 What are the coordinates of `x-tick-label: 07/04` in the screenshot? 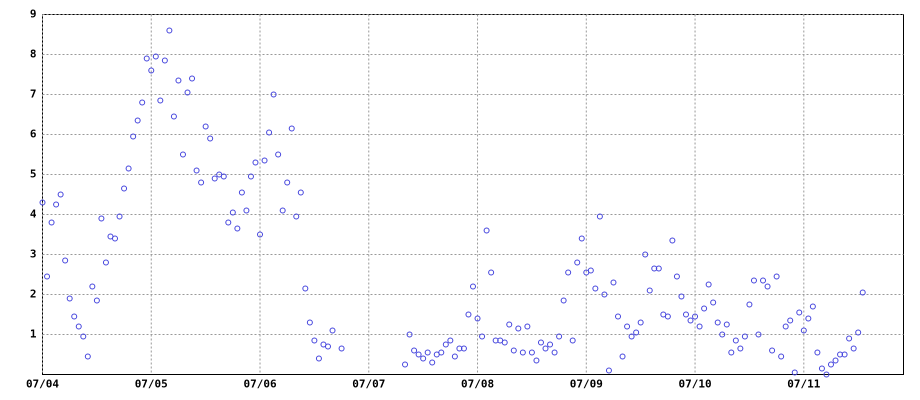 It's located at (42, 384).